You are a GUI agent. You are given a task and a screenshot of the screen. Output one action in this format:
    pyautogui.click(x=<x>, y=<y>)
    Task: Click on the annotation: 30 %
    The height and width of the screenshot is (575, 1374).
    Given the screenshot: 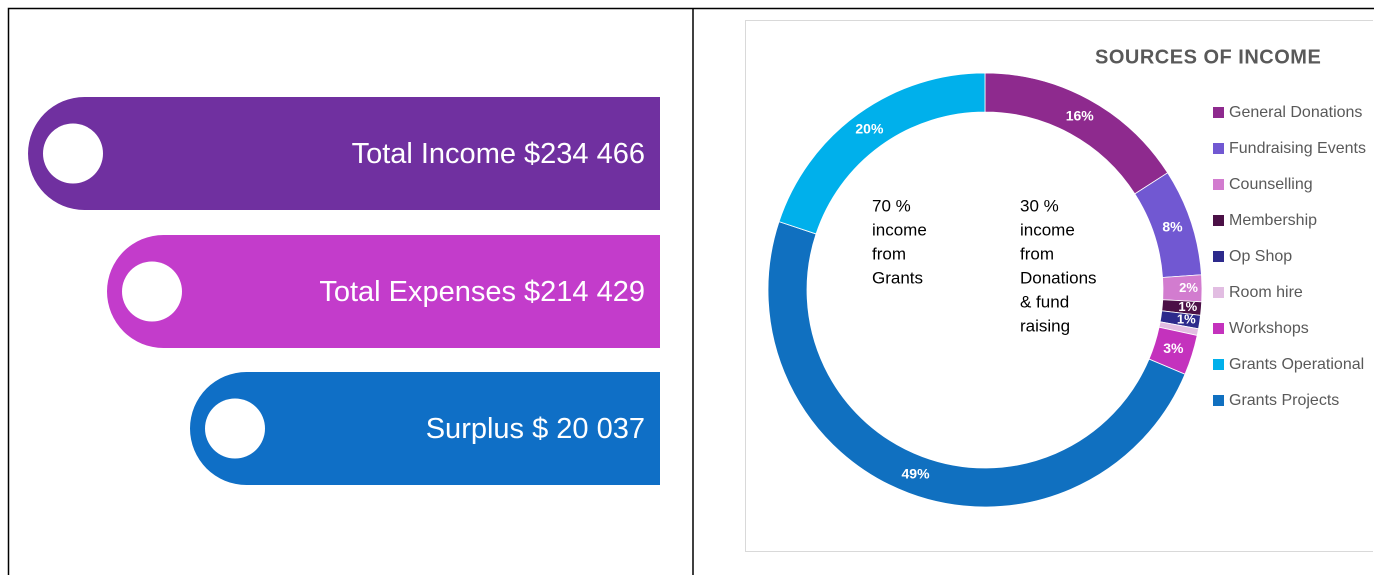 What is the action you would take?
    pyautogui.click(x=1039, y=205)
    